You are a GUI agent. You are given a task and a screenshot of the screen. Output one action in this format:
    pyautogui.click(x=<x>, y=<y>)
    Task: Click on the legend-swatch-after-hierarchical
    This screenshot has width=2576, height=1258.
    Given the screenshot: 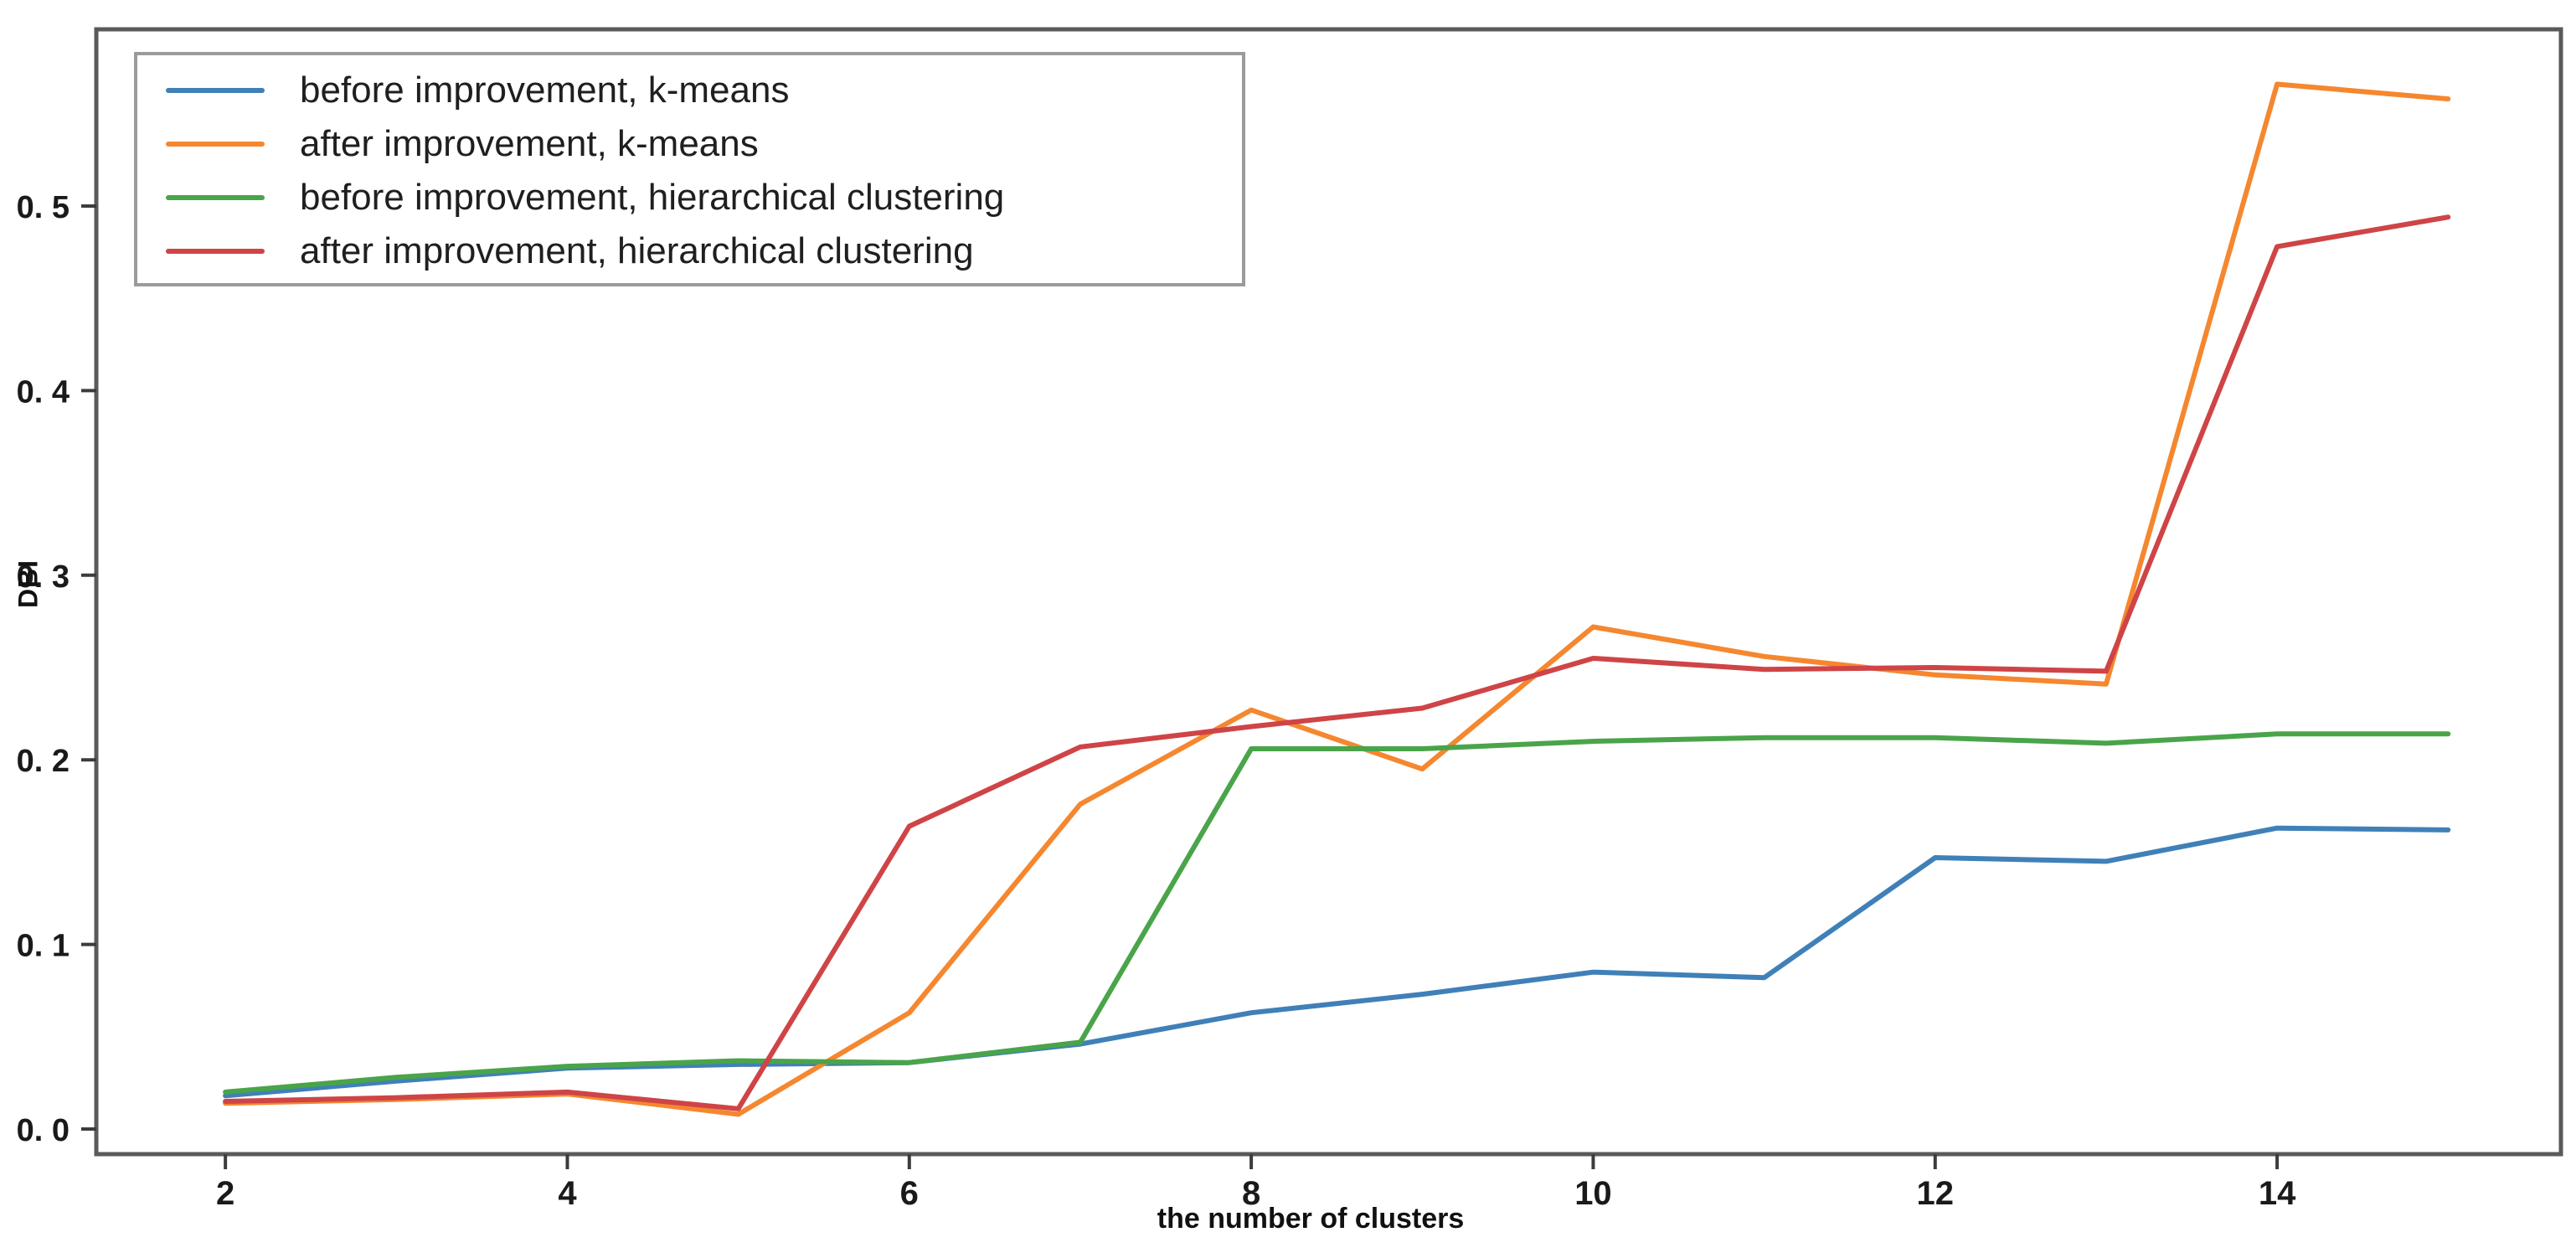 What is the action you would take?
    pyautogui.click(x=216, y=251)
    